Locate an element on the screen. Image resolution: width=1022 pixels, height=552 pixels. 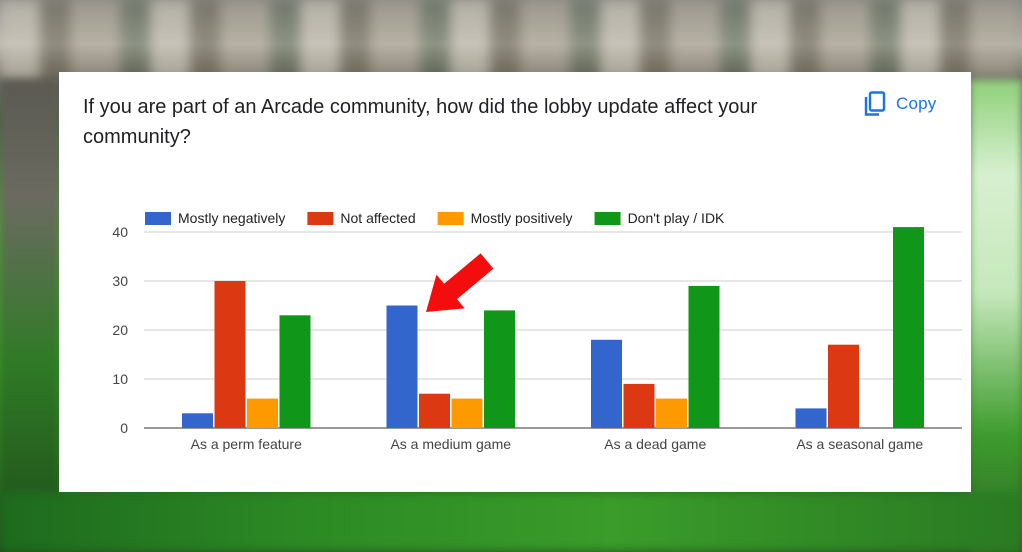
legend-label: Not affected is located at coordinates (377, 218).